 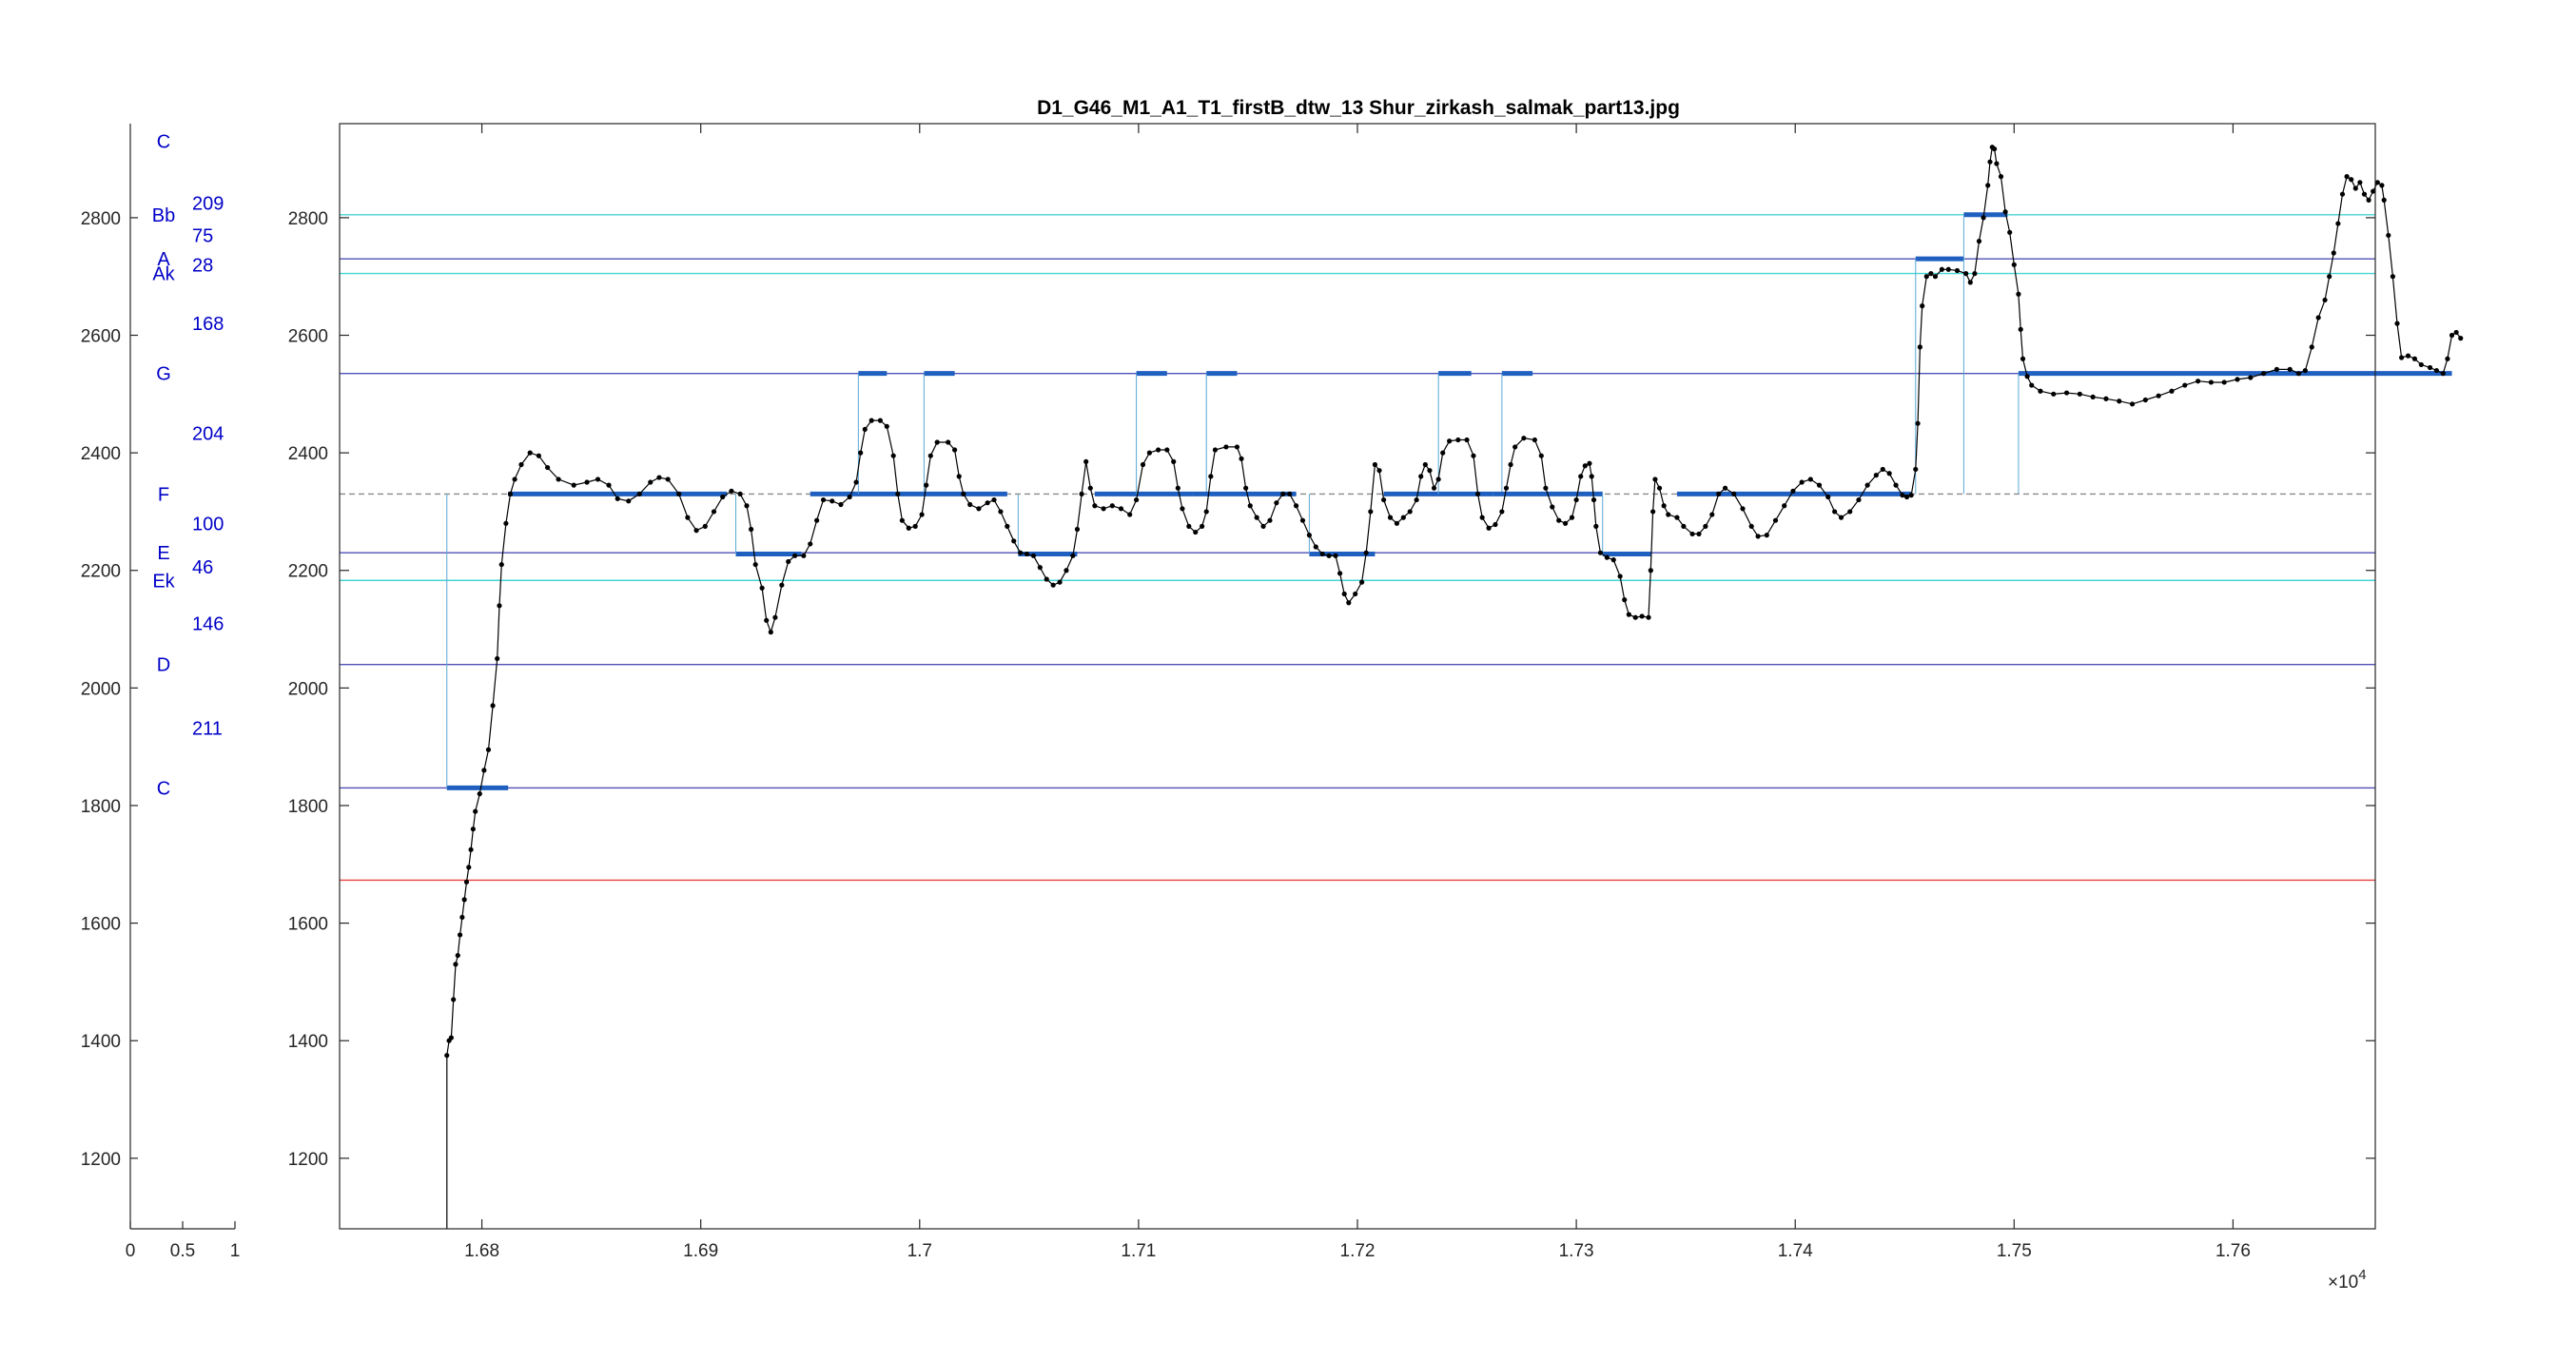 I want to click on note-label: A, so click(x=163, y=259).